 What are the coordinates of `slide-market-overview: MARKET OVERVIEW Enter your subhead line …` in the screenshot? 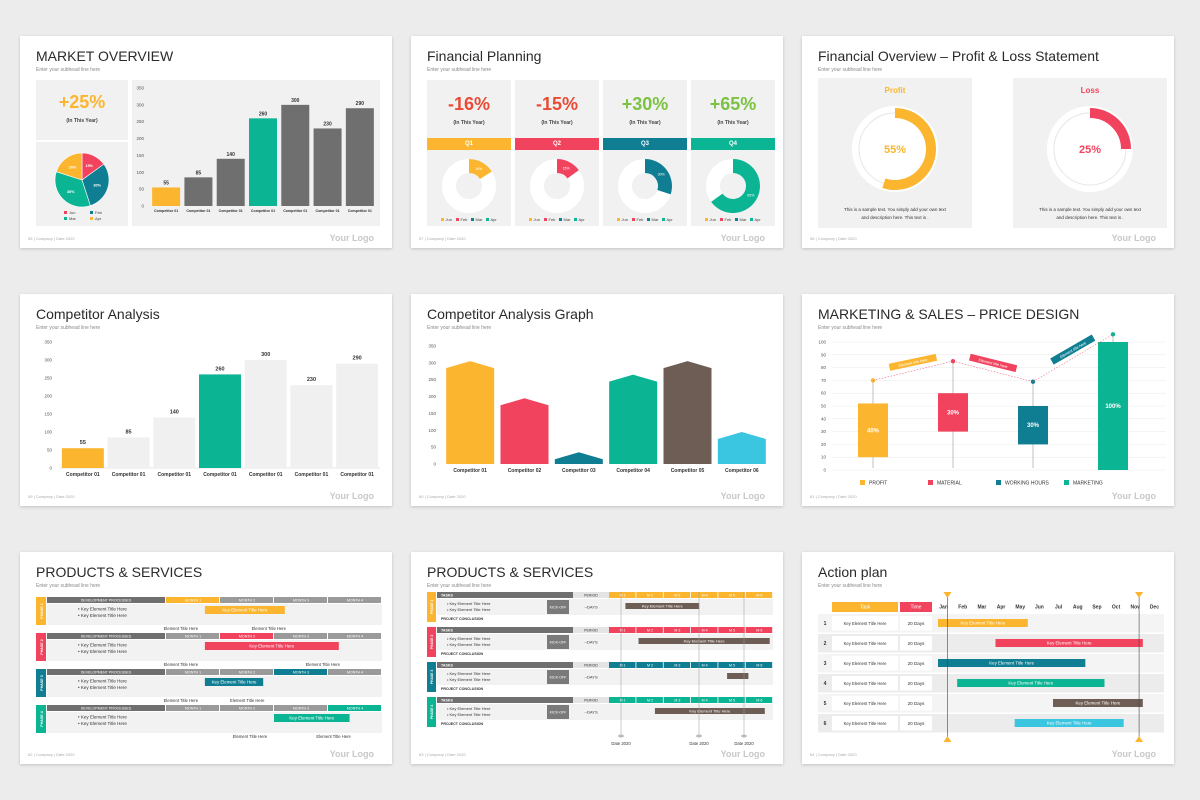 It's located at (206, 142).